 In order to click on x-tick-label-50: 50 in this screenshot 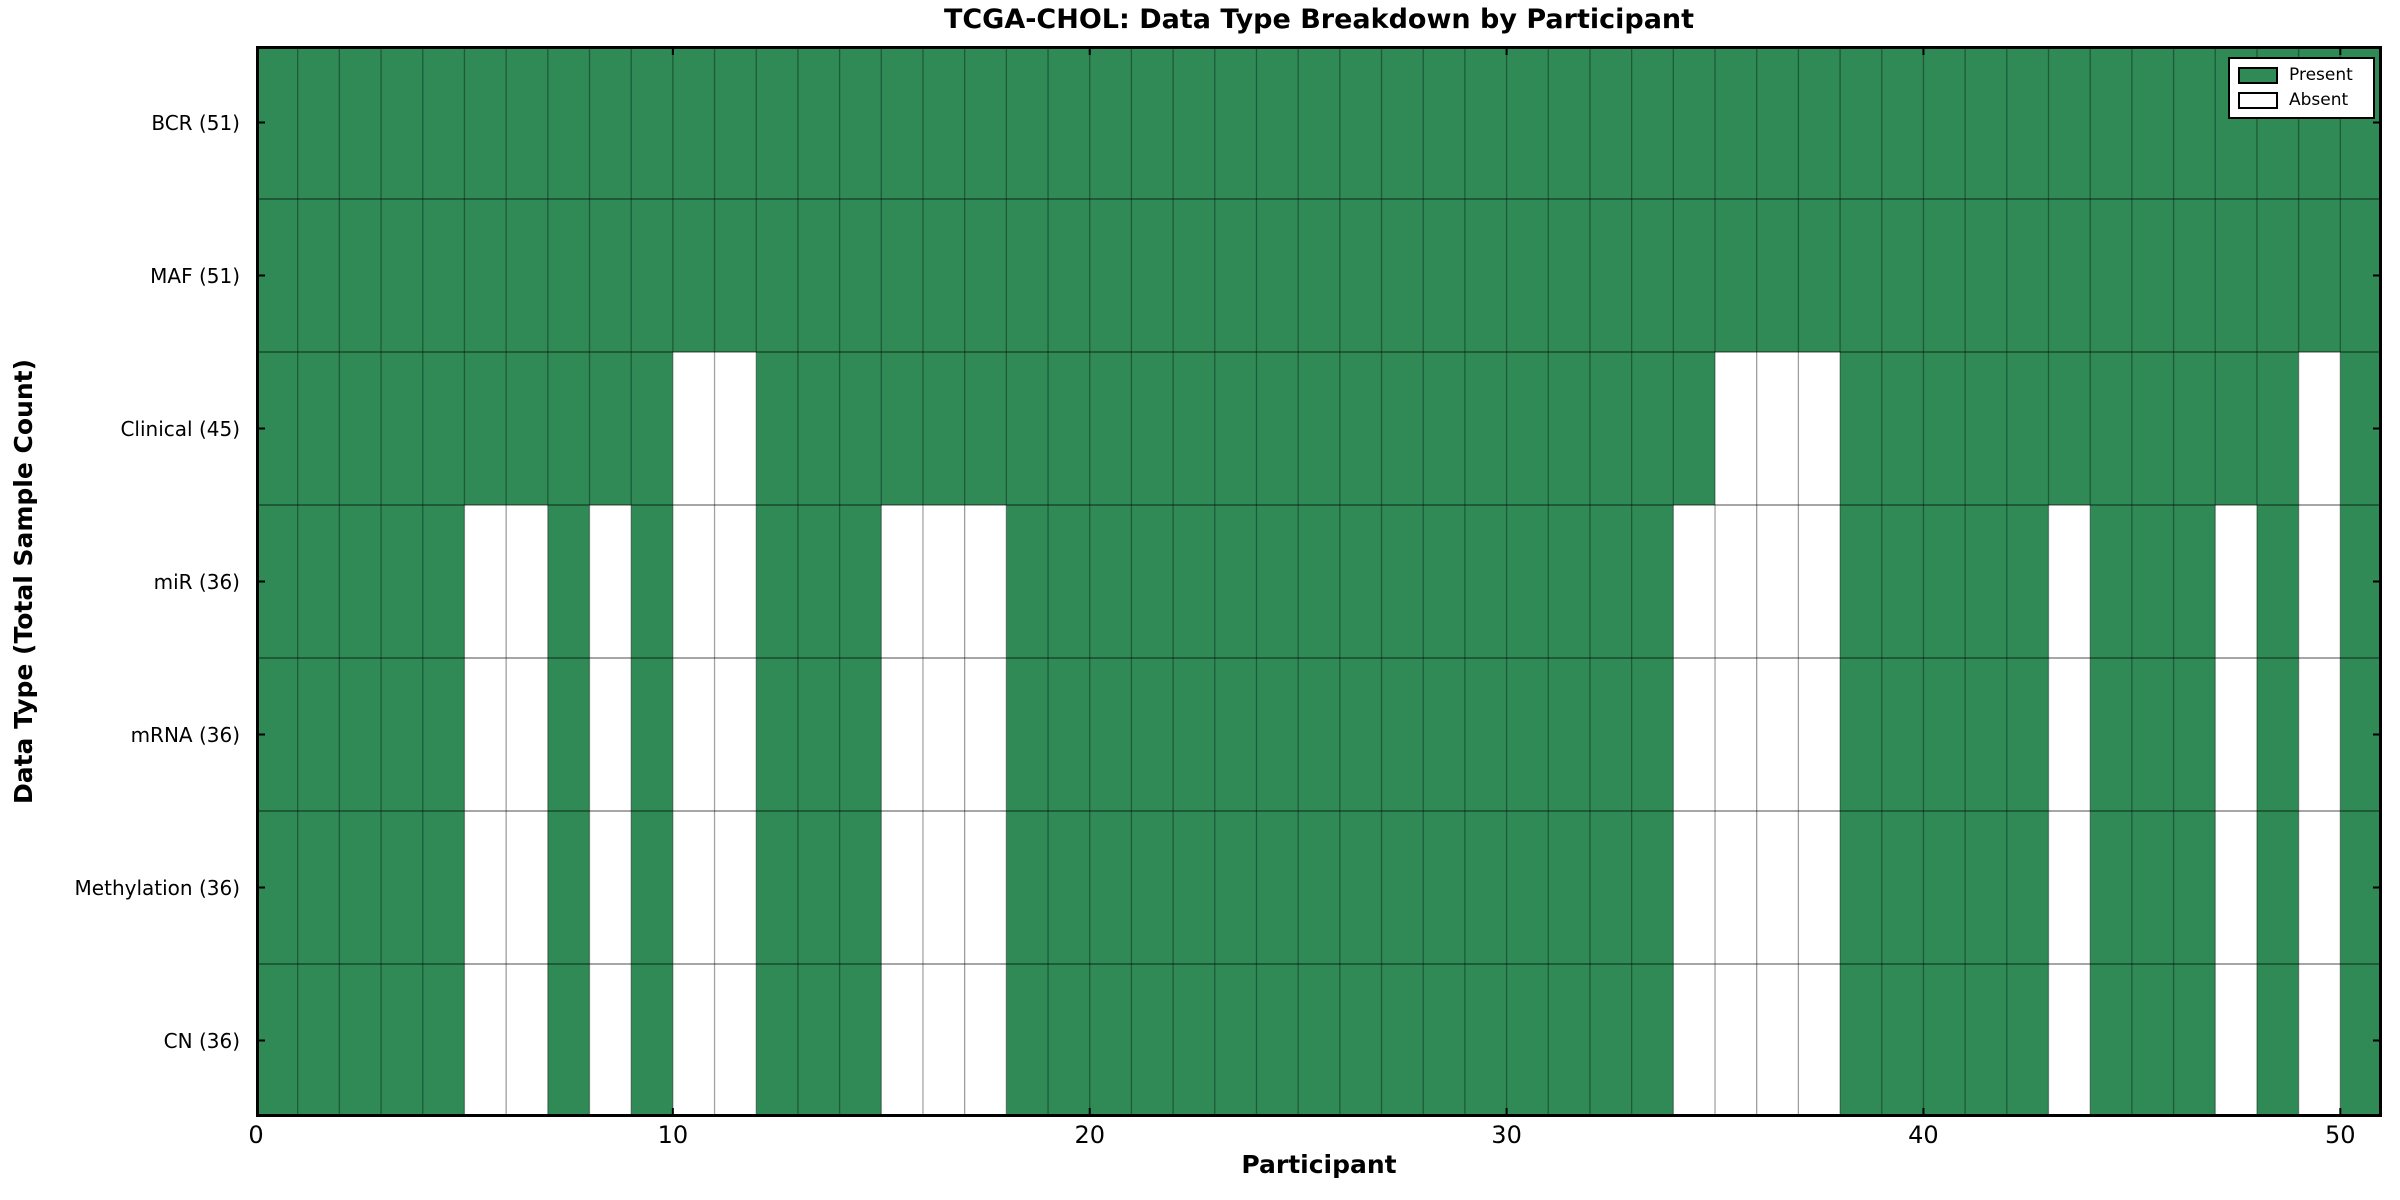, I will do `click(2340, 1135)`.